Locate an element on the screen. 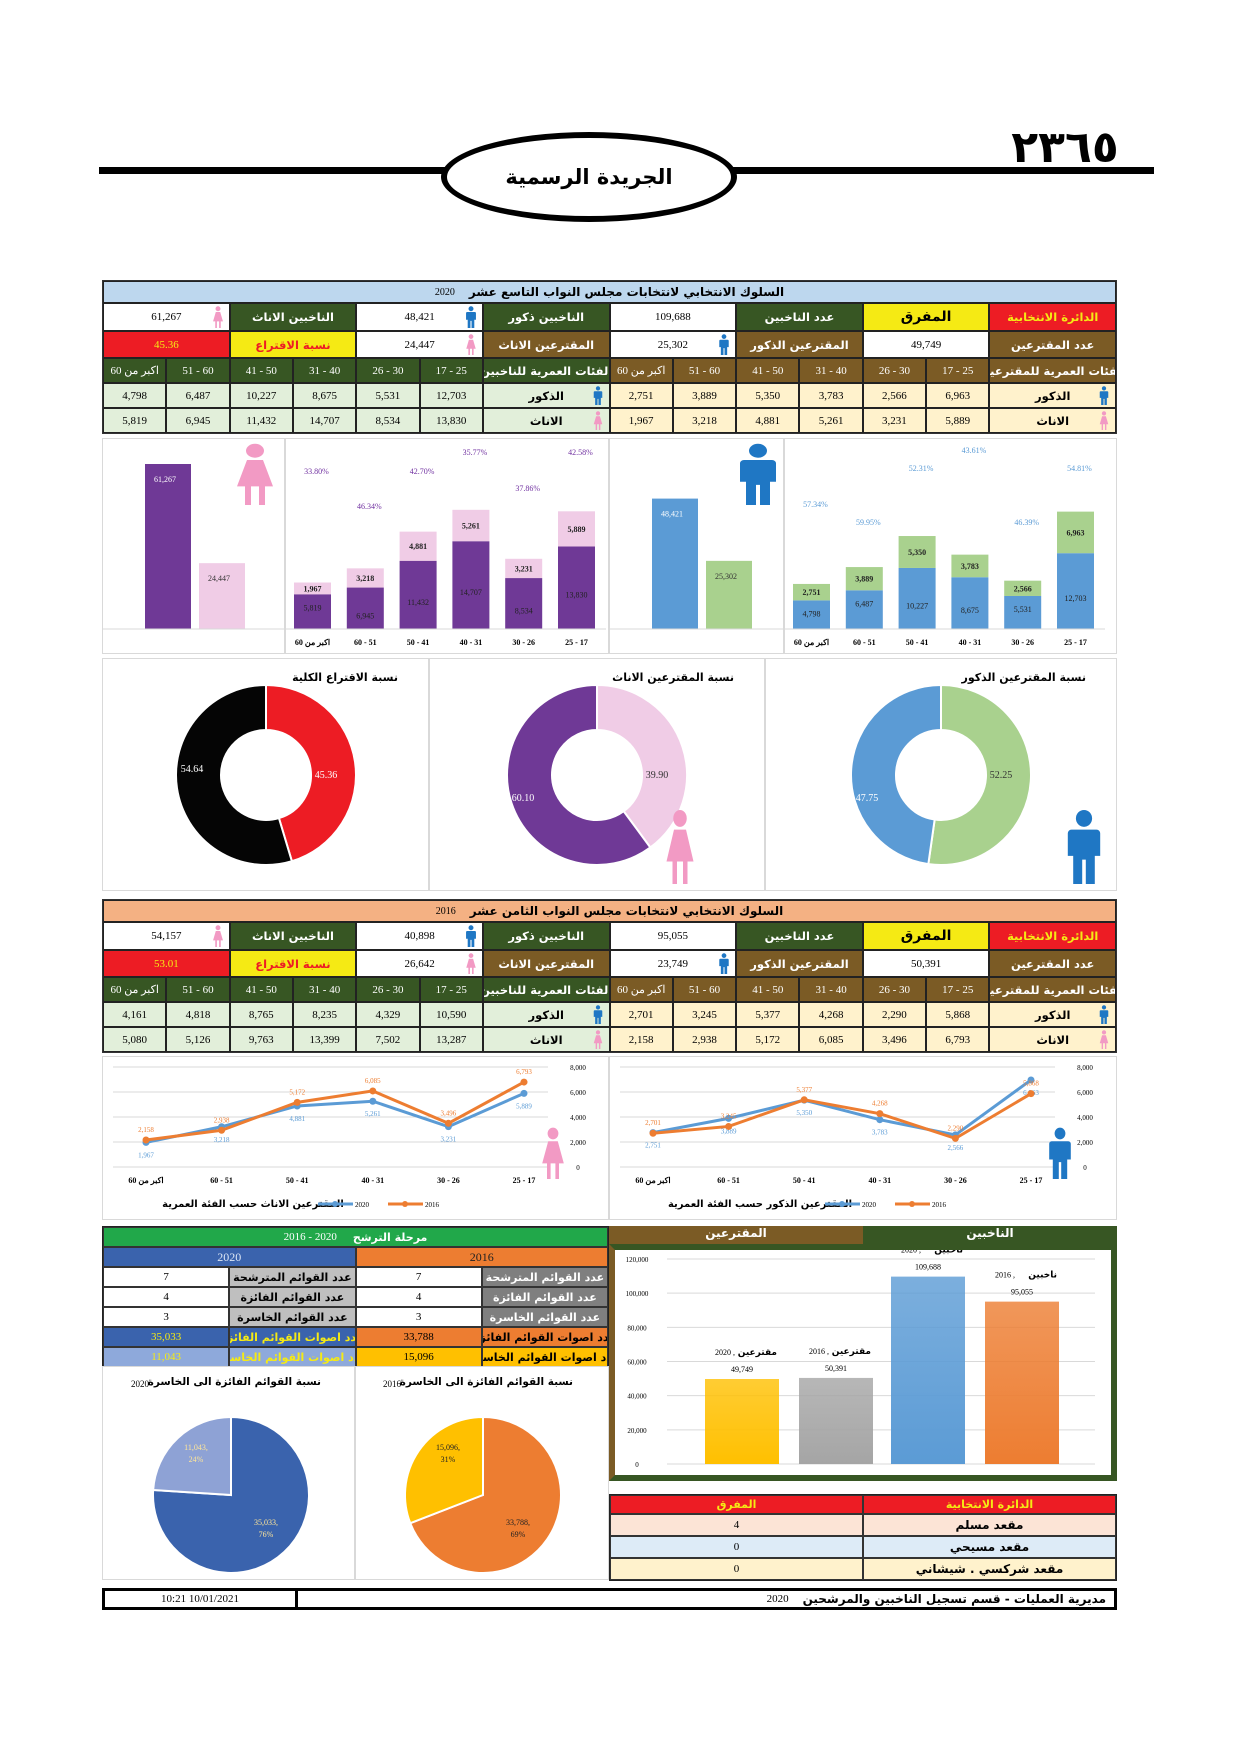  voters-males-cell: 6,487 is located at coordinates (198, 395).